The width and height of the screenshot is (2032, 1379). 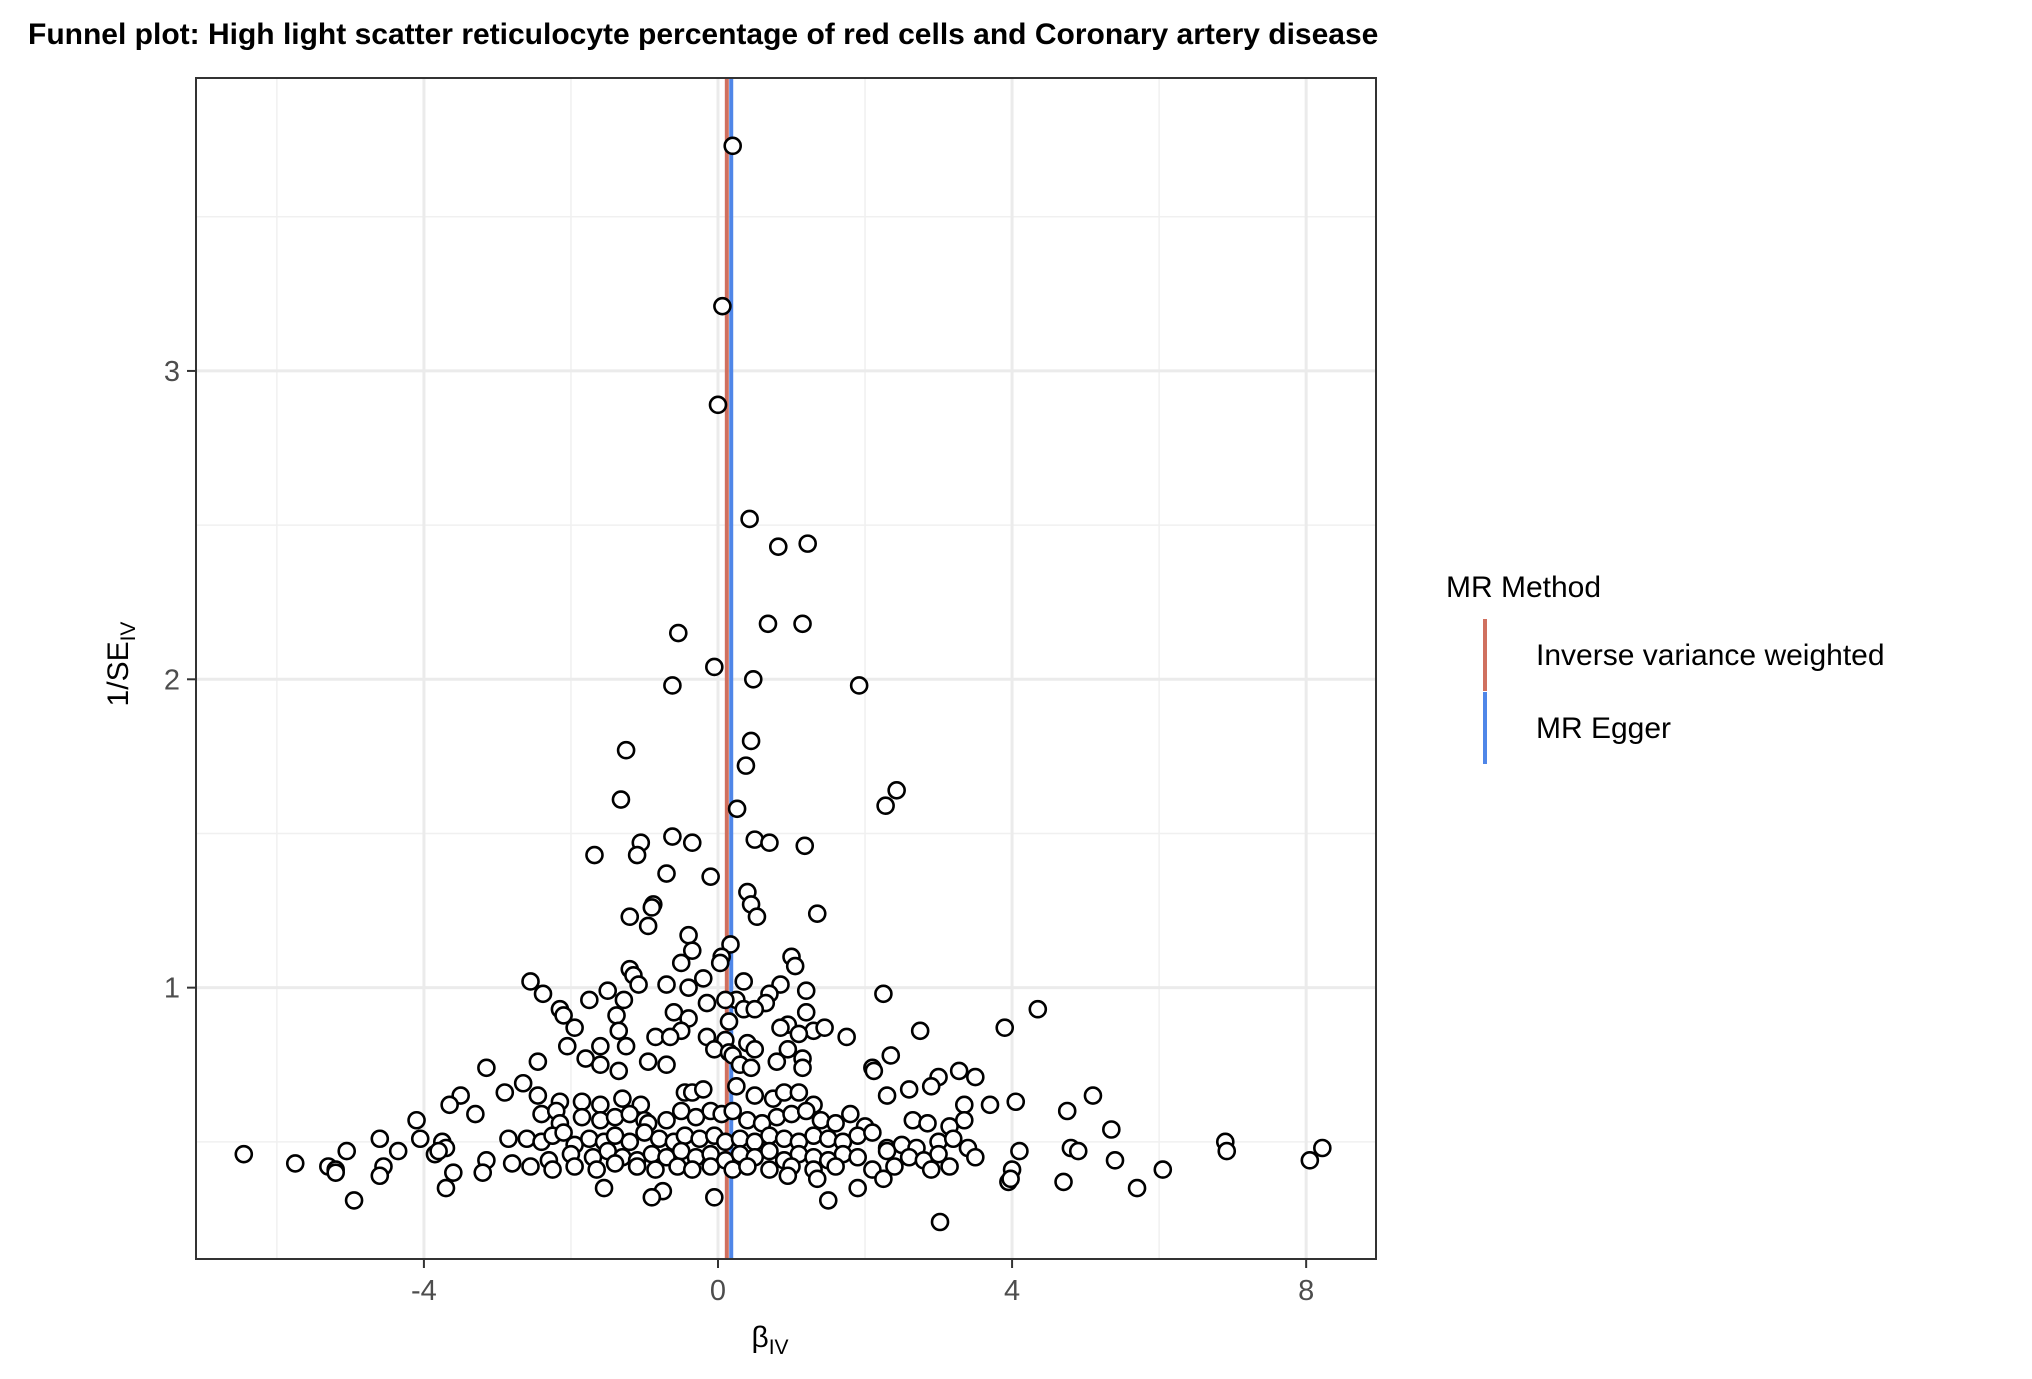 I want to click on y-axis-label: 1/SEIV, so click(x=121, y=664).